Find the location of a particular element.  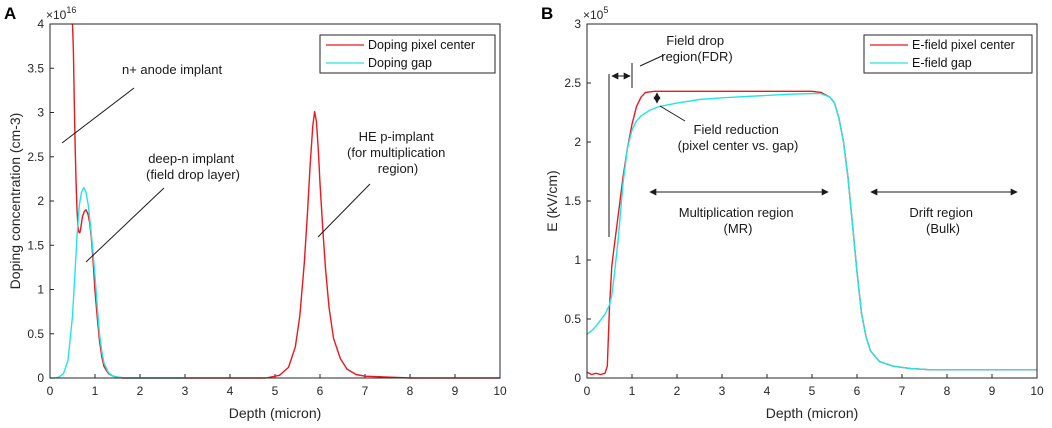

x-tick-label-a: 6 is located at coordinates (320, 391).